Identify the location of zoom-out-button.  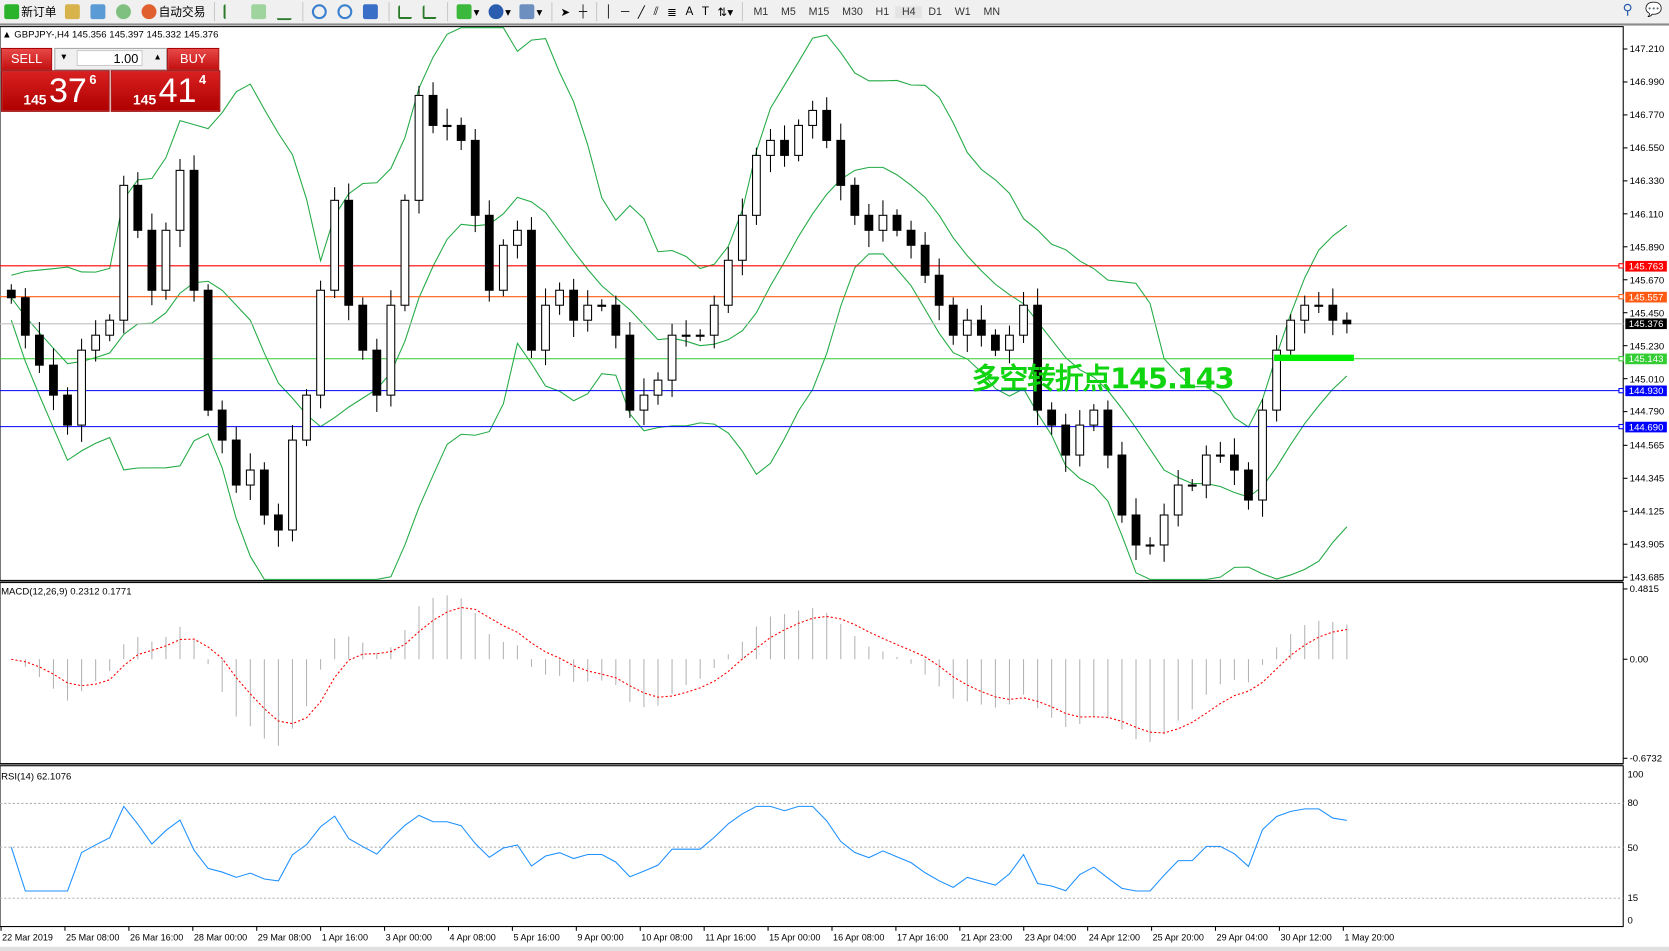
(346, 11).